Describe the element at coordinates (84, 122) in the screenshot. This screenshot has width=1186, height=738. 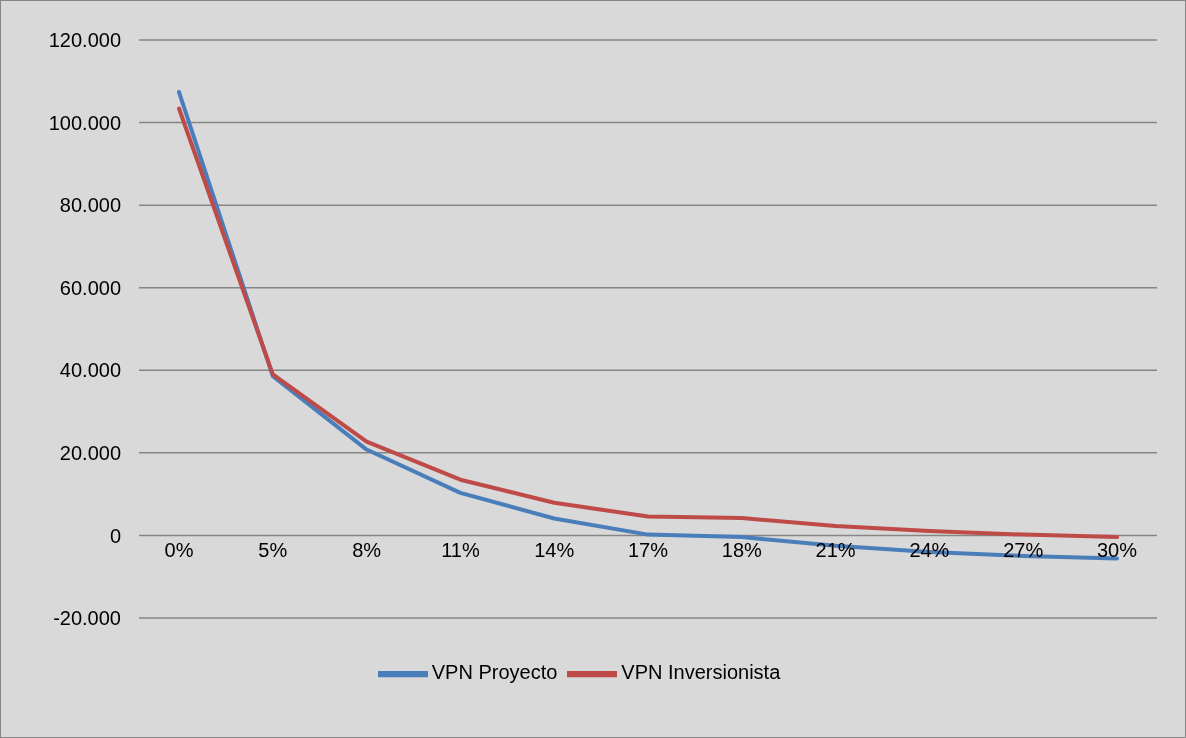
I see `y-tick-label: 100.000` at that location.